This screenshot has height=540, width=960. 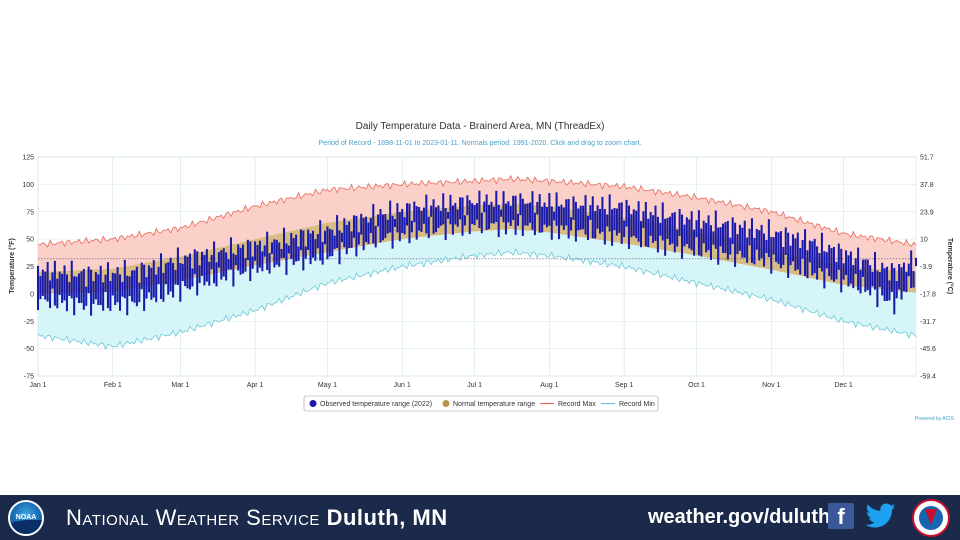 I want to click on legend-label-record-max: Record Max, so click(x=577, y=404).